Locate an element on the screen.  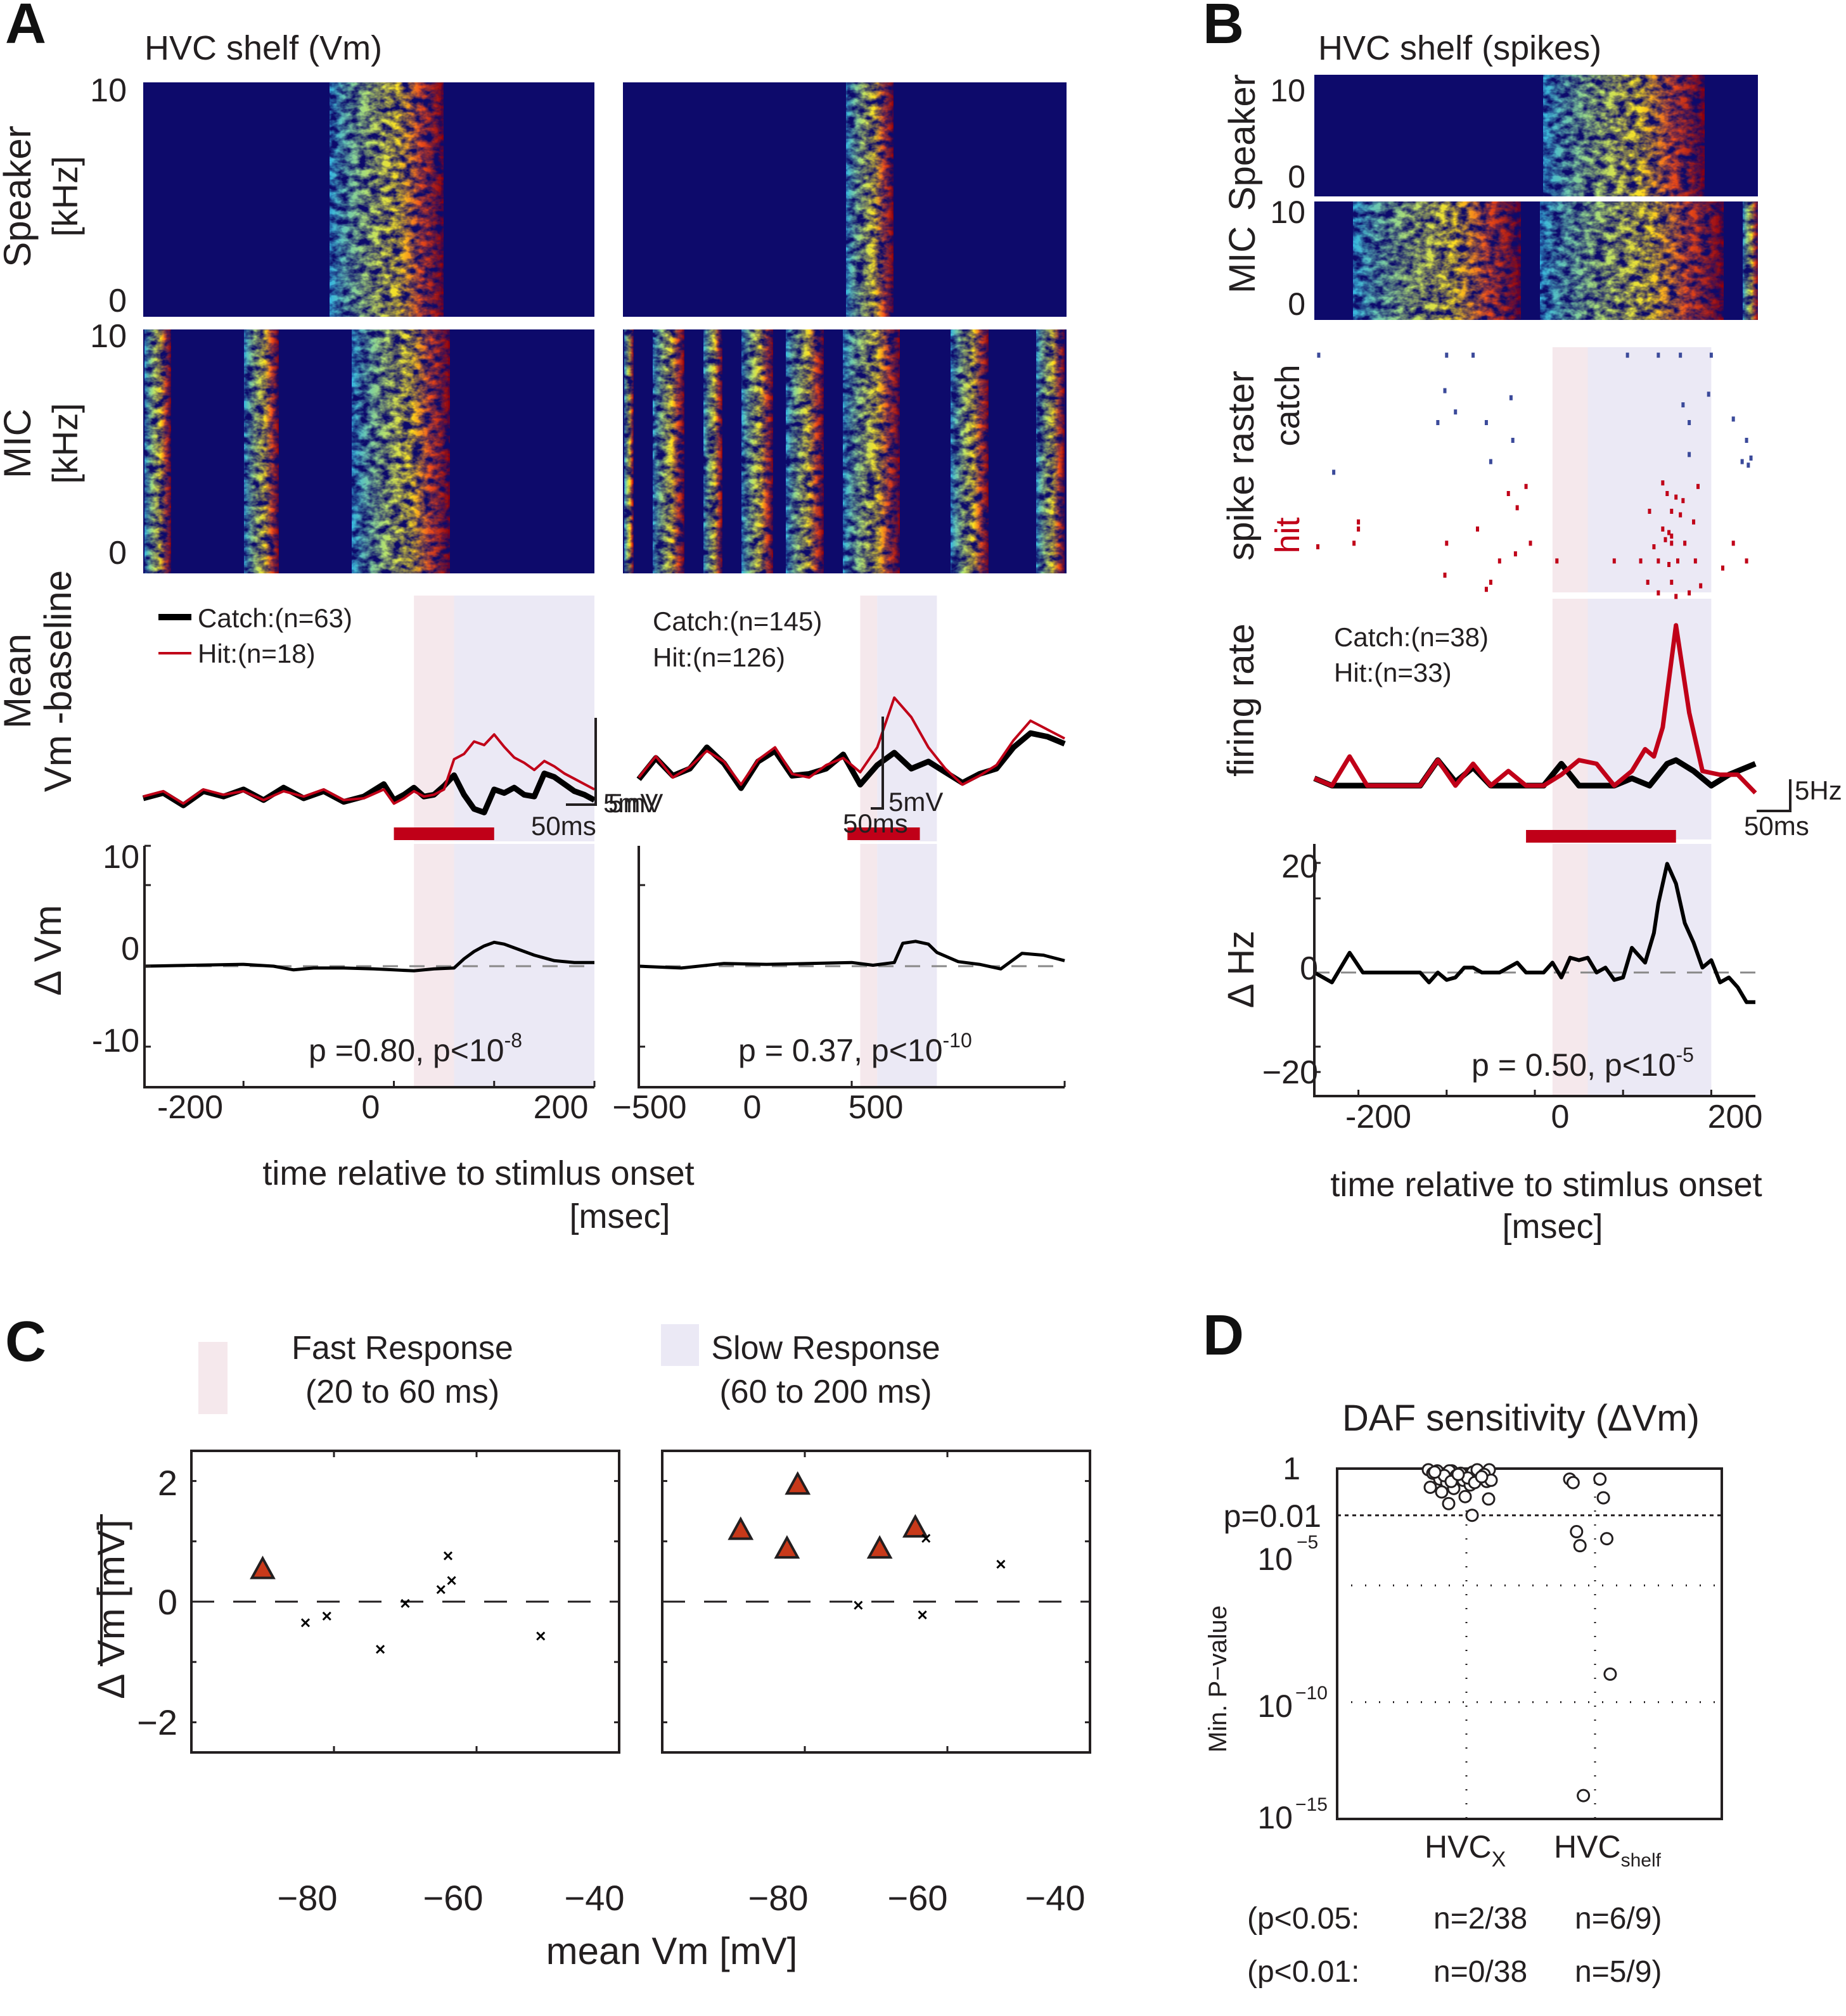
b-ytick-20: 20 is located at coordinates (1300, 866).